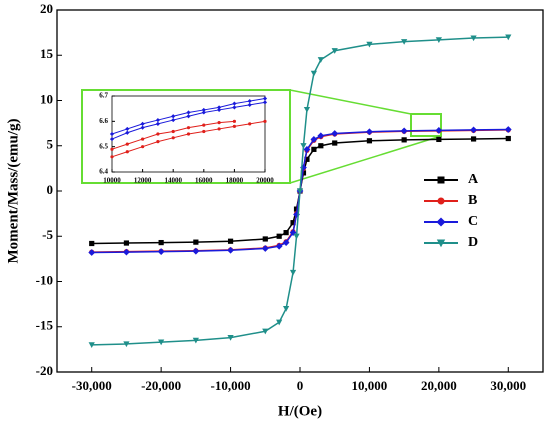 The image size is (550, 431). Describe the element at coordinates (103, 121) in the screenshot. I see `y-tick-label: 6.6` at that location.